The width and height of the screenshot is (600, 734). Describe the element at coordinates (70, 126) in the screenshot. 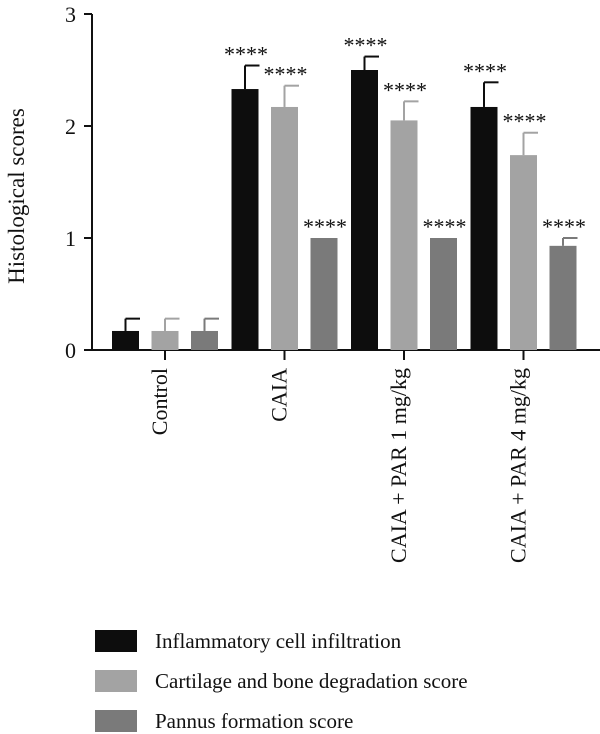

I see `y-tick-label: 2` at that location.